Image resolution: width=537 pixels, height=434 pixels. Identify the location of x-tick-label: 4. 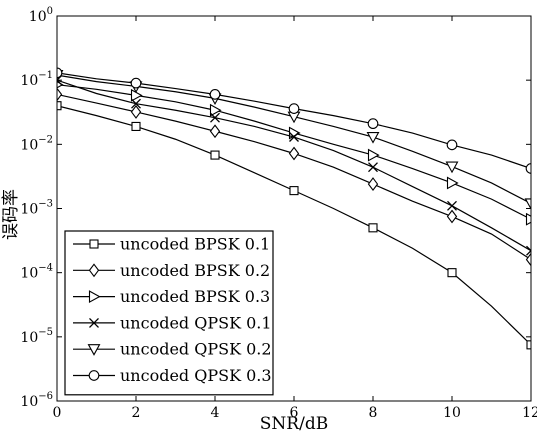
(215, 413).